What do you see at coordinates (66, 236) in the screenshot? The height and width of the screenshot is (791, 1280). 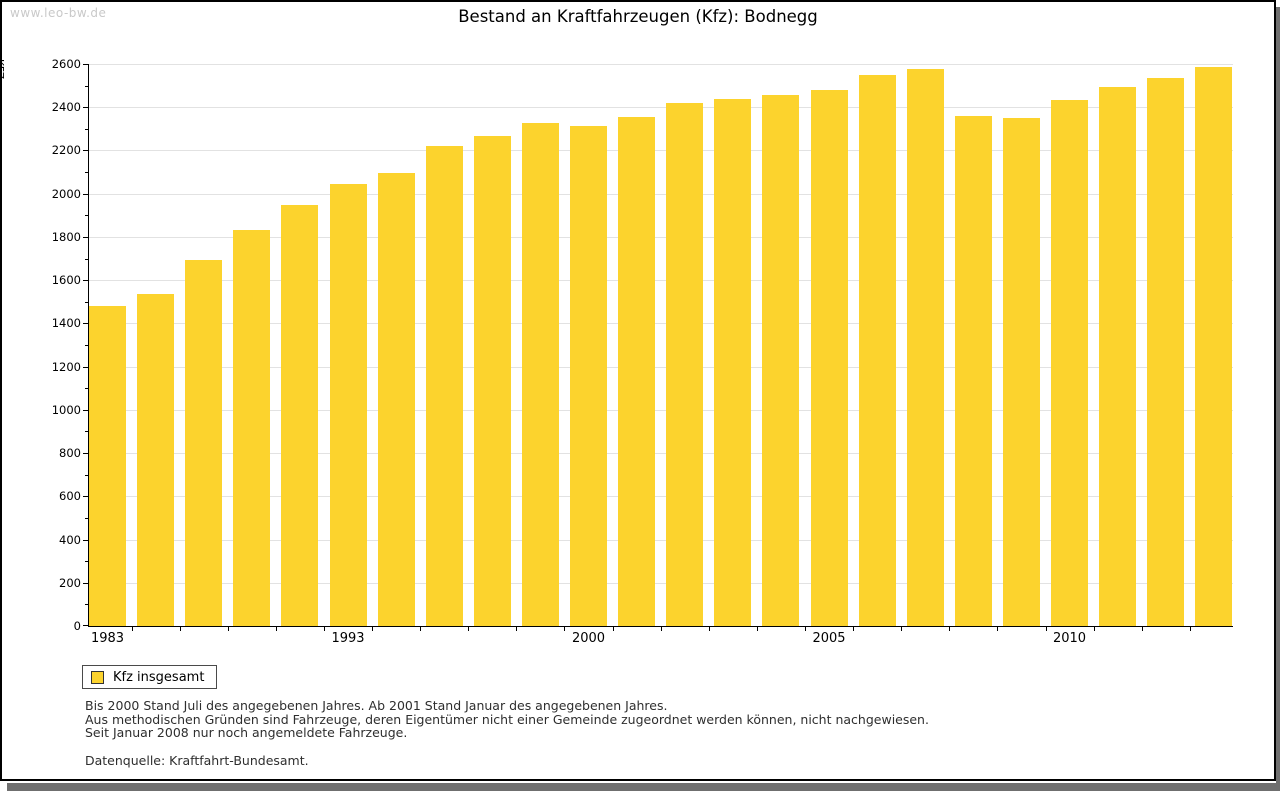 I see `y-axis-tick-label: 1800` at bounding box center [66, 236].